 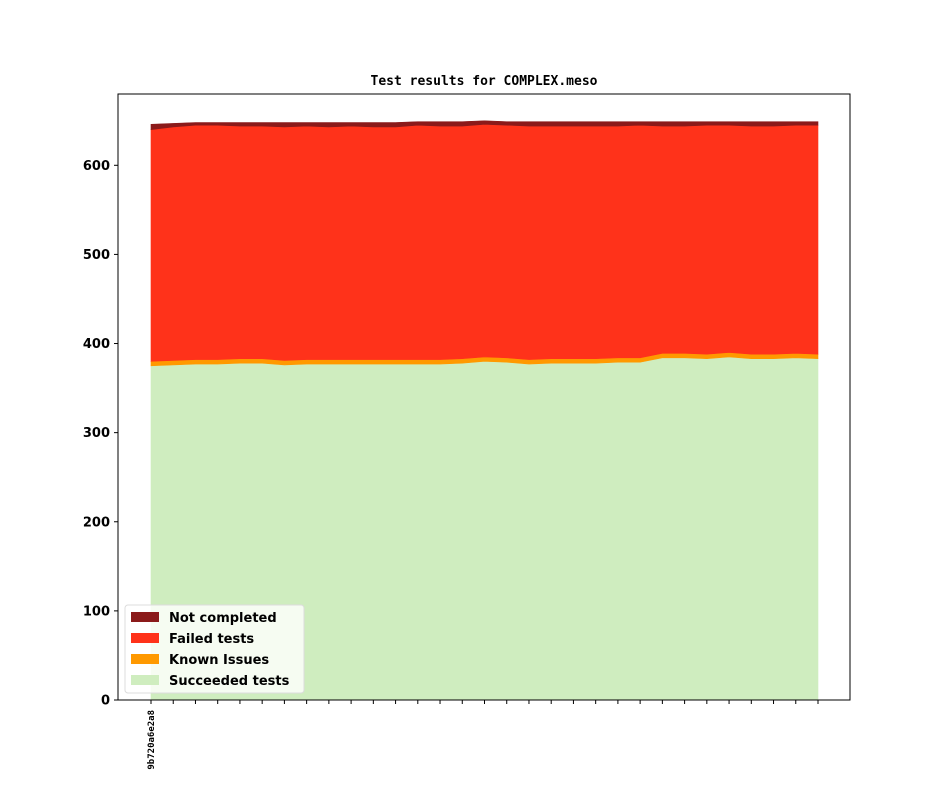 I want to click on legend-swatch-known-issues, so click(x=145, y=659).